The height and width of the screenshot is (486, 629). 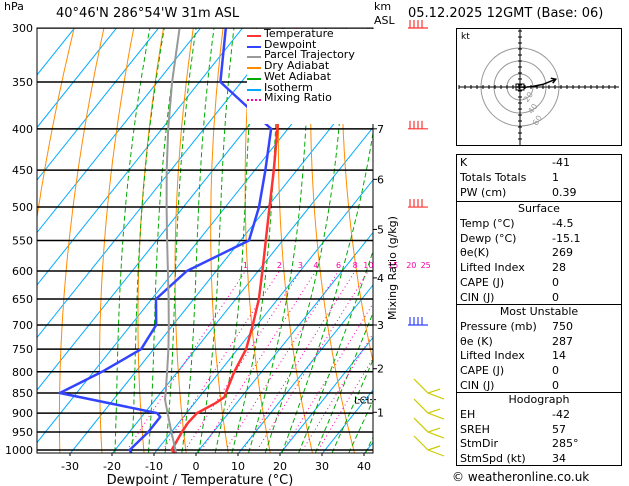 What do you see at coordinates (22, 207) in the screenshot?
I see `pressure-tick-label: 500` at bounding box center [22, 207].